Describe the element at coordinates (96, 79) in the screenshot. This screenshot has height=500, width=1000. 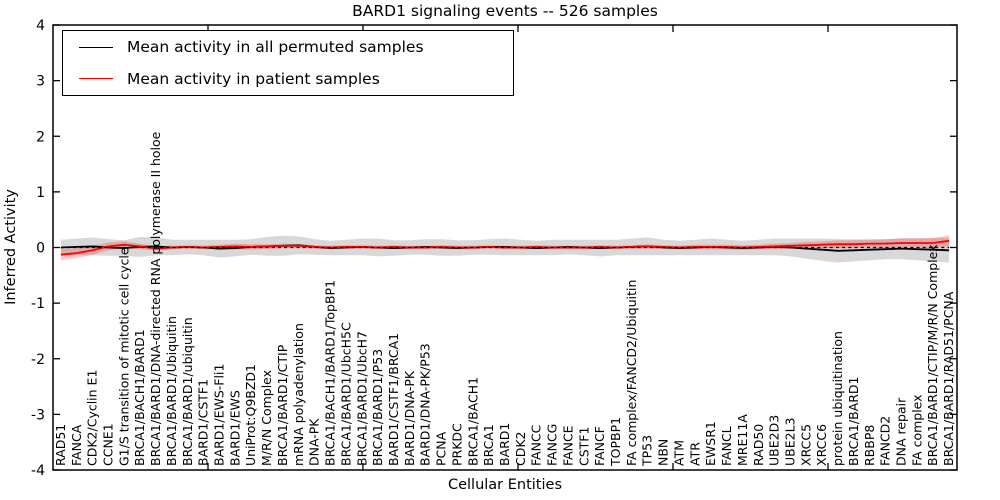
I see `legend-line-sample-patient-icon` at that location.